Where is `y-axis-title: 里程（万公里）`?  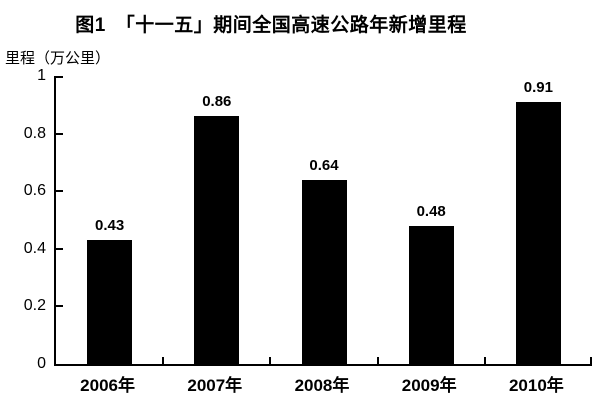 y-axis-title: 里程（万公里） is located at coordinates (58, 58).